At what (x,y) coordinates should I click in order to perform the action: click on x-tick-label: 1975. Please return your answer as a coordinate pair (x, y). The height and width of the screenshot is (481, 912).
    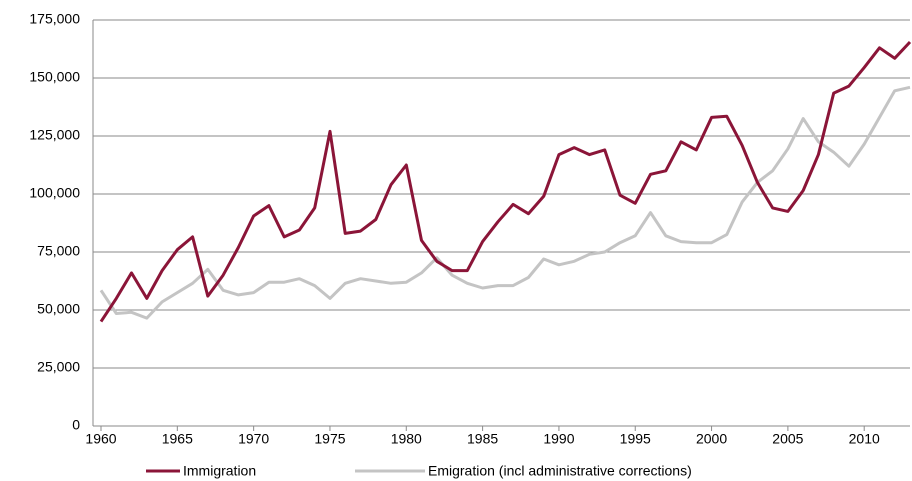
    Looking at the image, I should click on (329, 439).